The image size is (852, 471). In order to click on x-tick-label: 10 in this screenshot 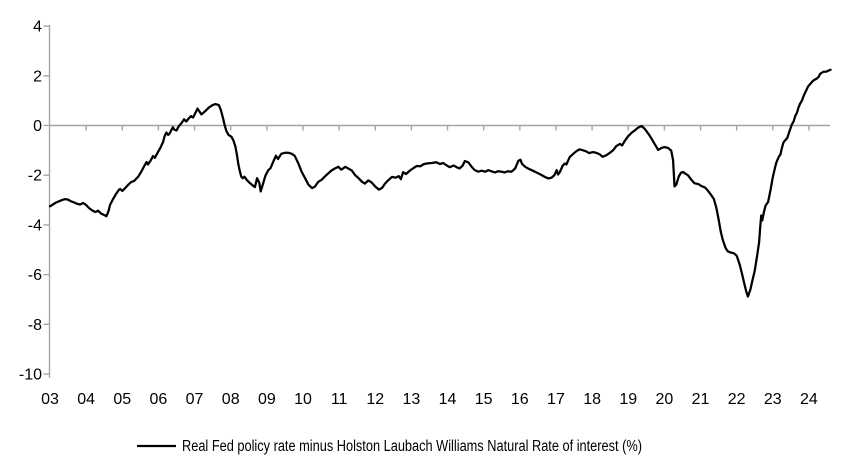, I will do `click(303, 399)`.